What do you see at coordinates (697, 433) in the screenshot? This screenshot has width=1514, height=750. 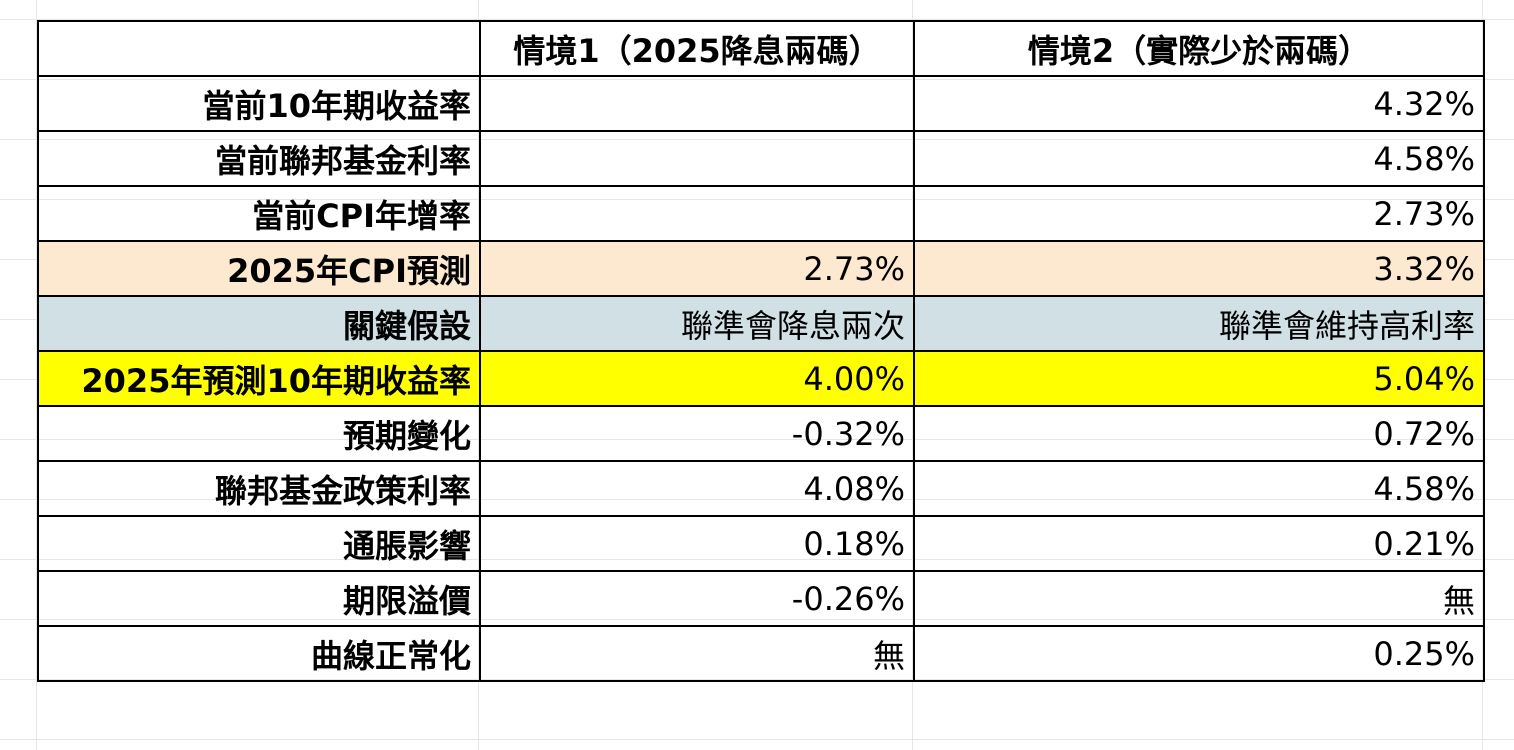 I see `scenario-1-cell: -0.32%` at bounding box center [697, 433].